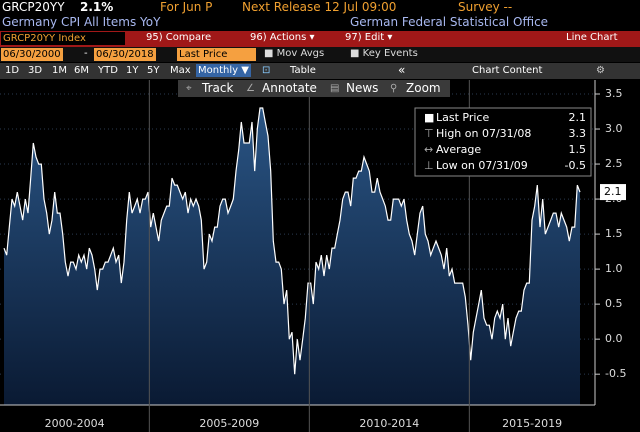 Image resolution: width=640 pixels, height=432 pixels. What do you see at coordinates (300, 53) in the screenshot?
I see `mov-avgs-label: Mov Avgs` at bounding box center [300, 53].